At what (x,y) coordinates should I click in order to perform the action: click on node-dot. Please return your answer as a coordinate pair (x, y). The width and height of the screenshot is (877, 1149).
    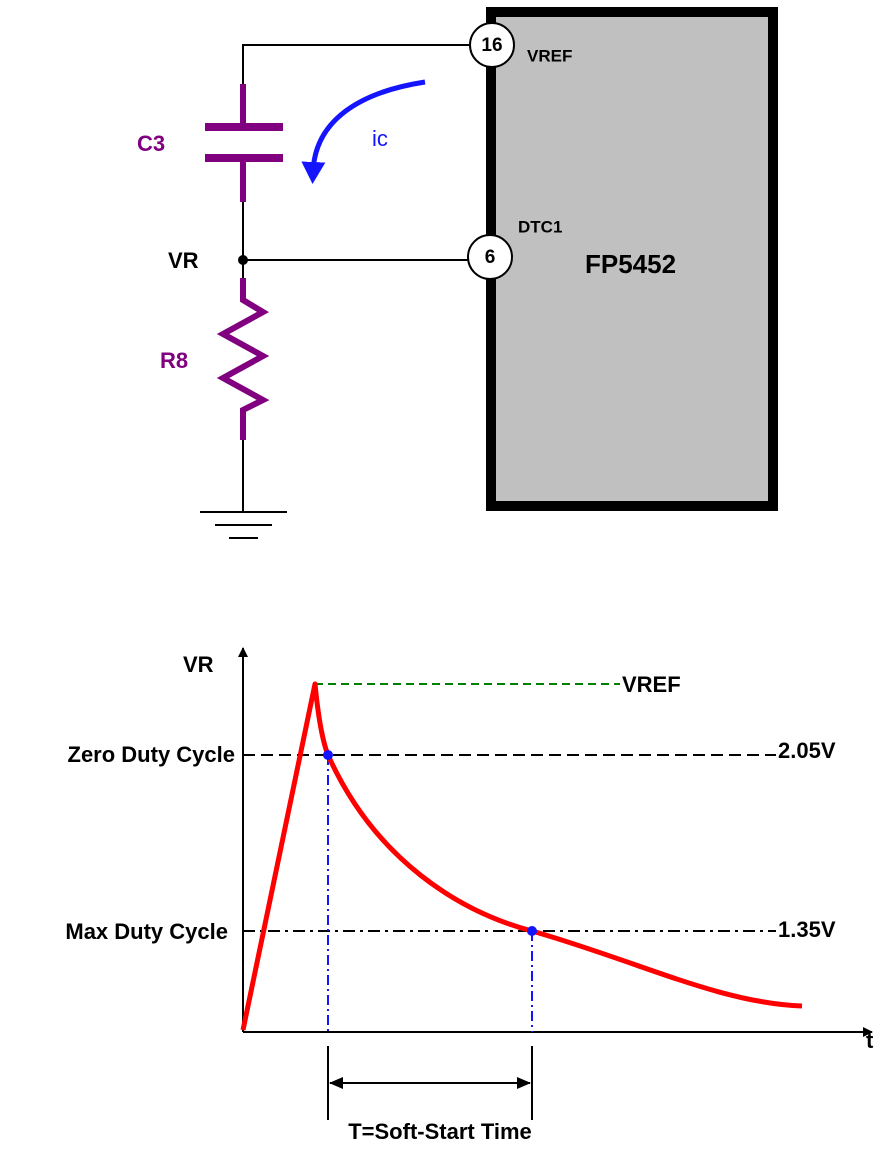
    Looking at the image, I should click on (243, 260).